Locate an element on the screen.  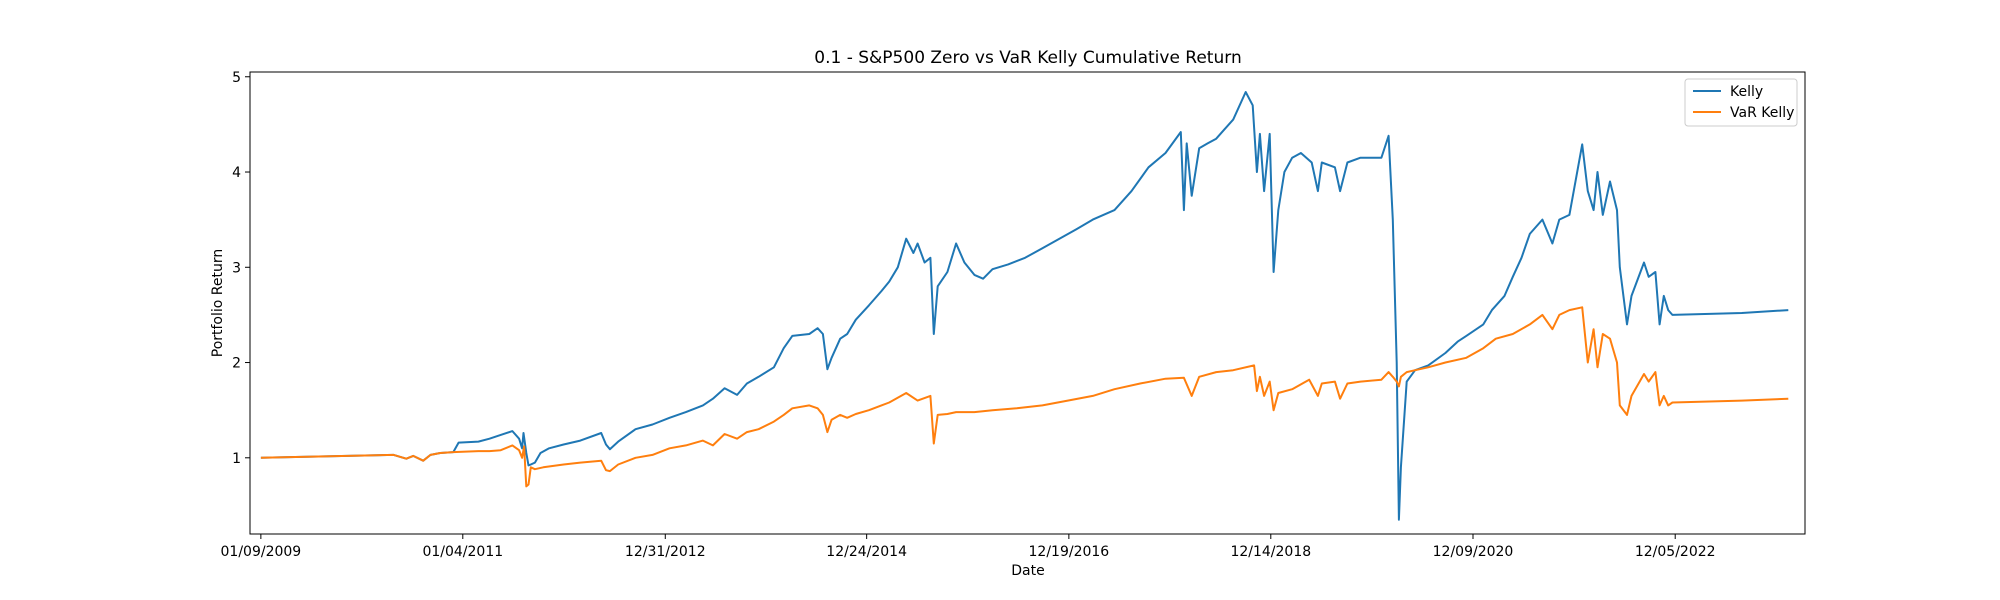
x-tick-label: 01/04/2011 is located at coordinates (462, 552).